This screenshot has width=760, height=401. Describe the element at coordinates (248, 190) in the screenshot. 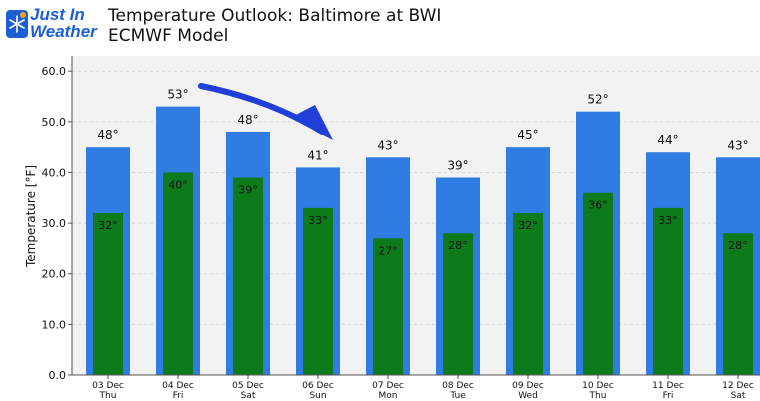

I see `low-temp-label: 39°` at that location.